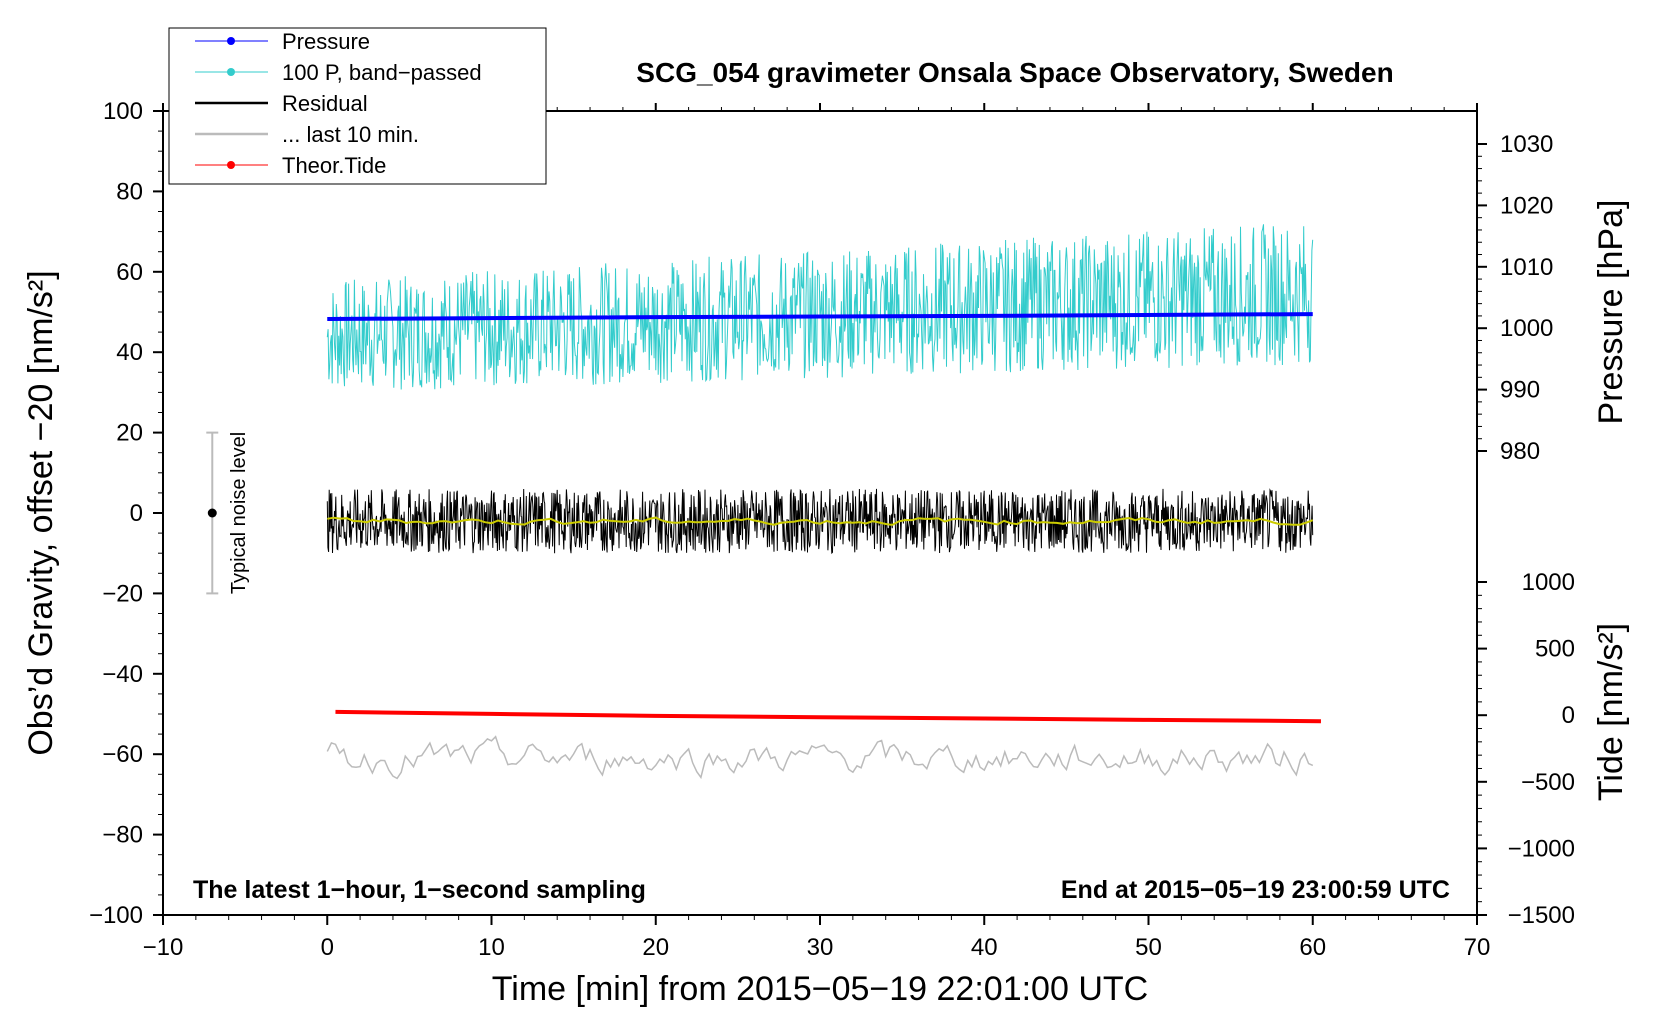 The width and height of the screenshot is (1660, 1020). I want to click on residual-line, so click(820, 521).